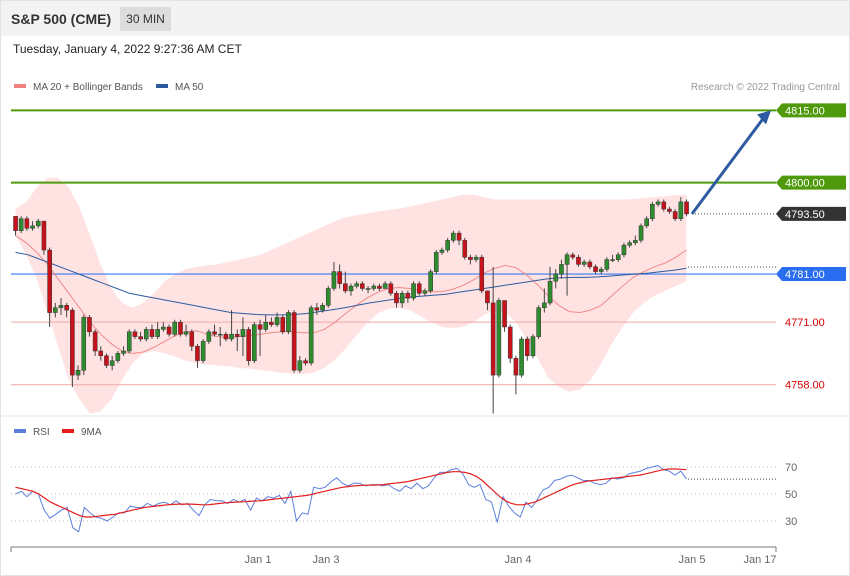 This screenshot has width=850, height=576. Describe the element at coordinates (393, 556) in the screenshot. I see `x-axis: Jan 1 Jan 3 Jan 4 Jan 5 Jan 17` at that location.